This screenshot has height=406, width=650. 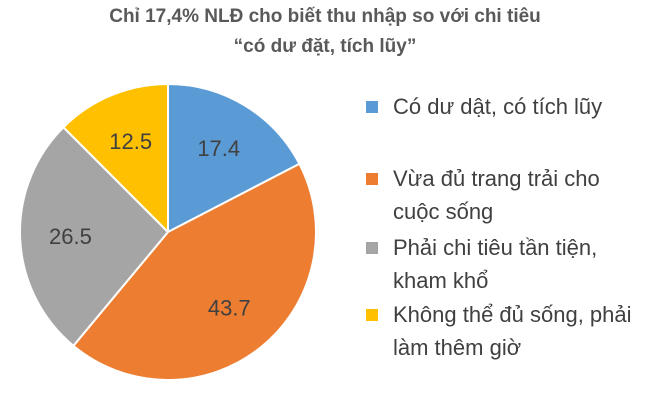 I want to click on pie-data-label-3: 26.5, so click(x=70, y=236).